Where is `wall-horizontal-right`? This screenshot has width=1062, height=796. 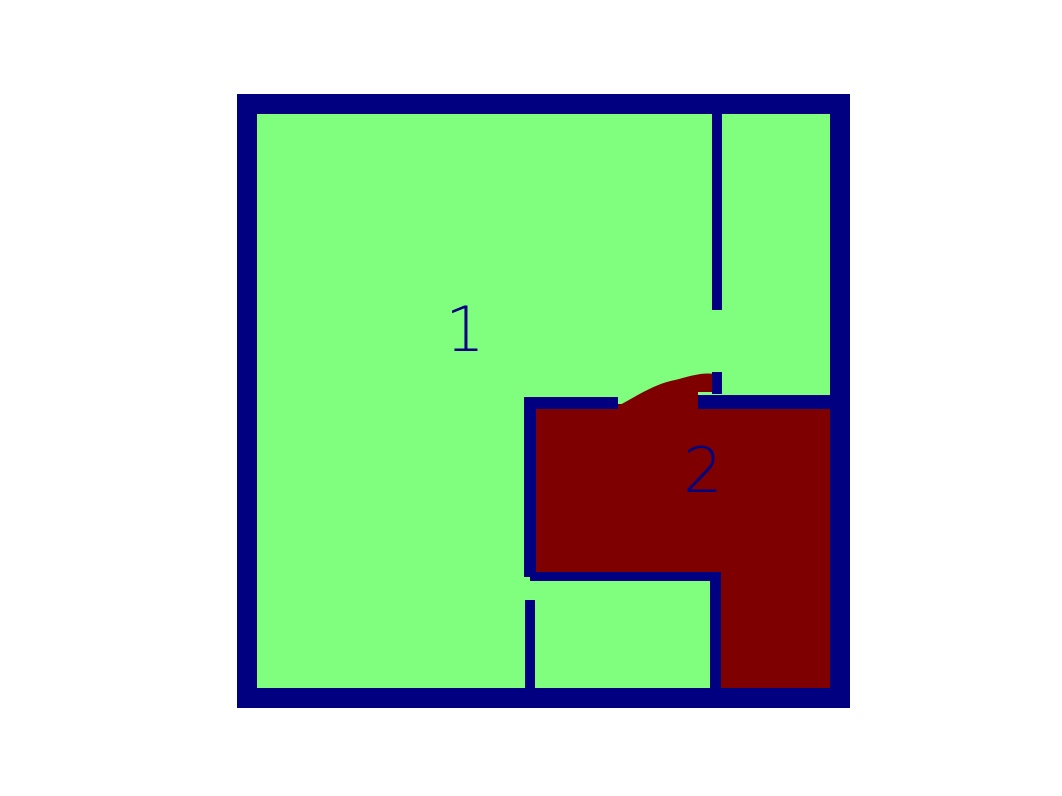 wall-horizontal-right is located at coordinates (765, 402).